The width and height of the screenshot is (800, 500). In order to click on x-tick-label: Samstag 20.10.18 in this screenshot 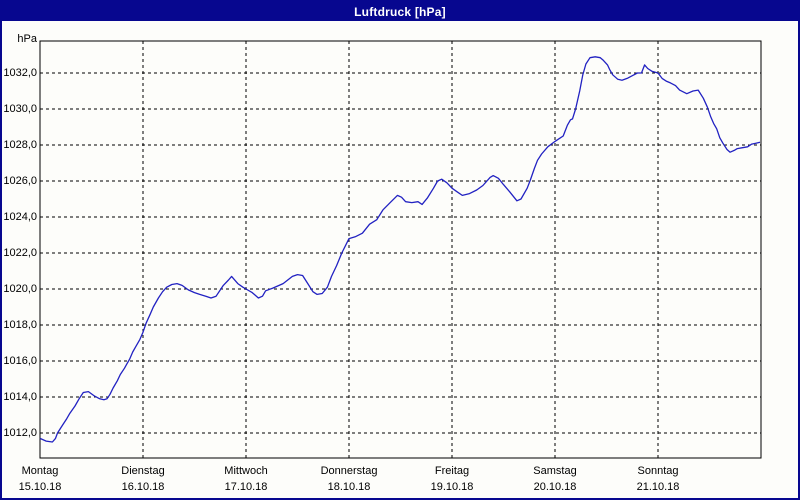, I will do `click(555, 479)`.